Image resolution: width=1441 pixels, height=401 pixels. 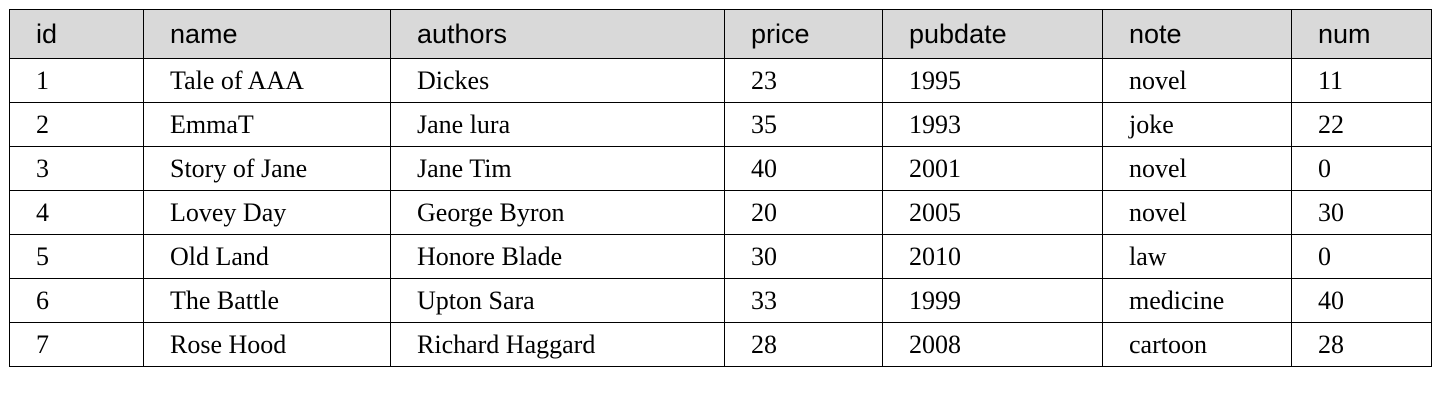 What do you see at coordinates (557, 212) in the screenshot?
I see `cell-authors: George Byron` at bounding box center [557, 212].